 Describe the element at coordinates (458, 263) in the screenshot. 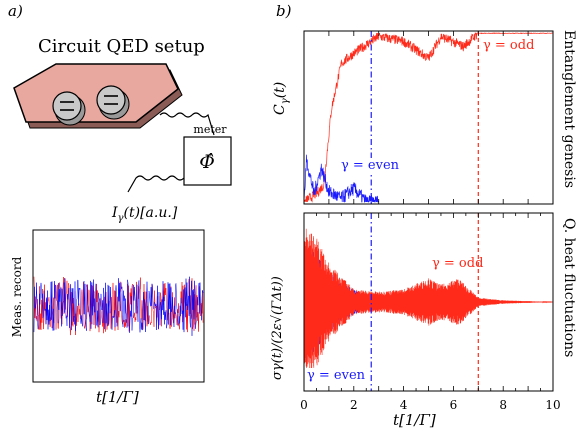

I see `bottom-label-odd: γ = odd` at that location.